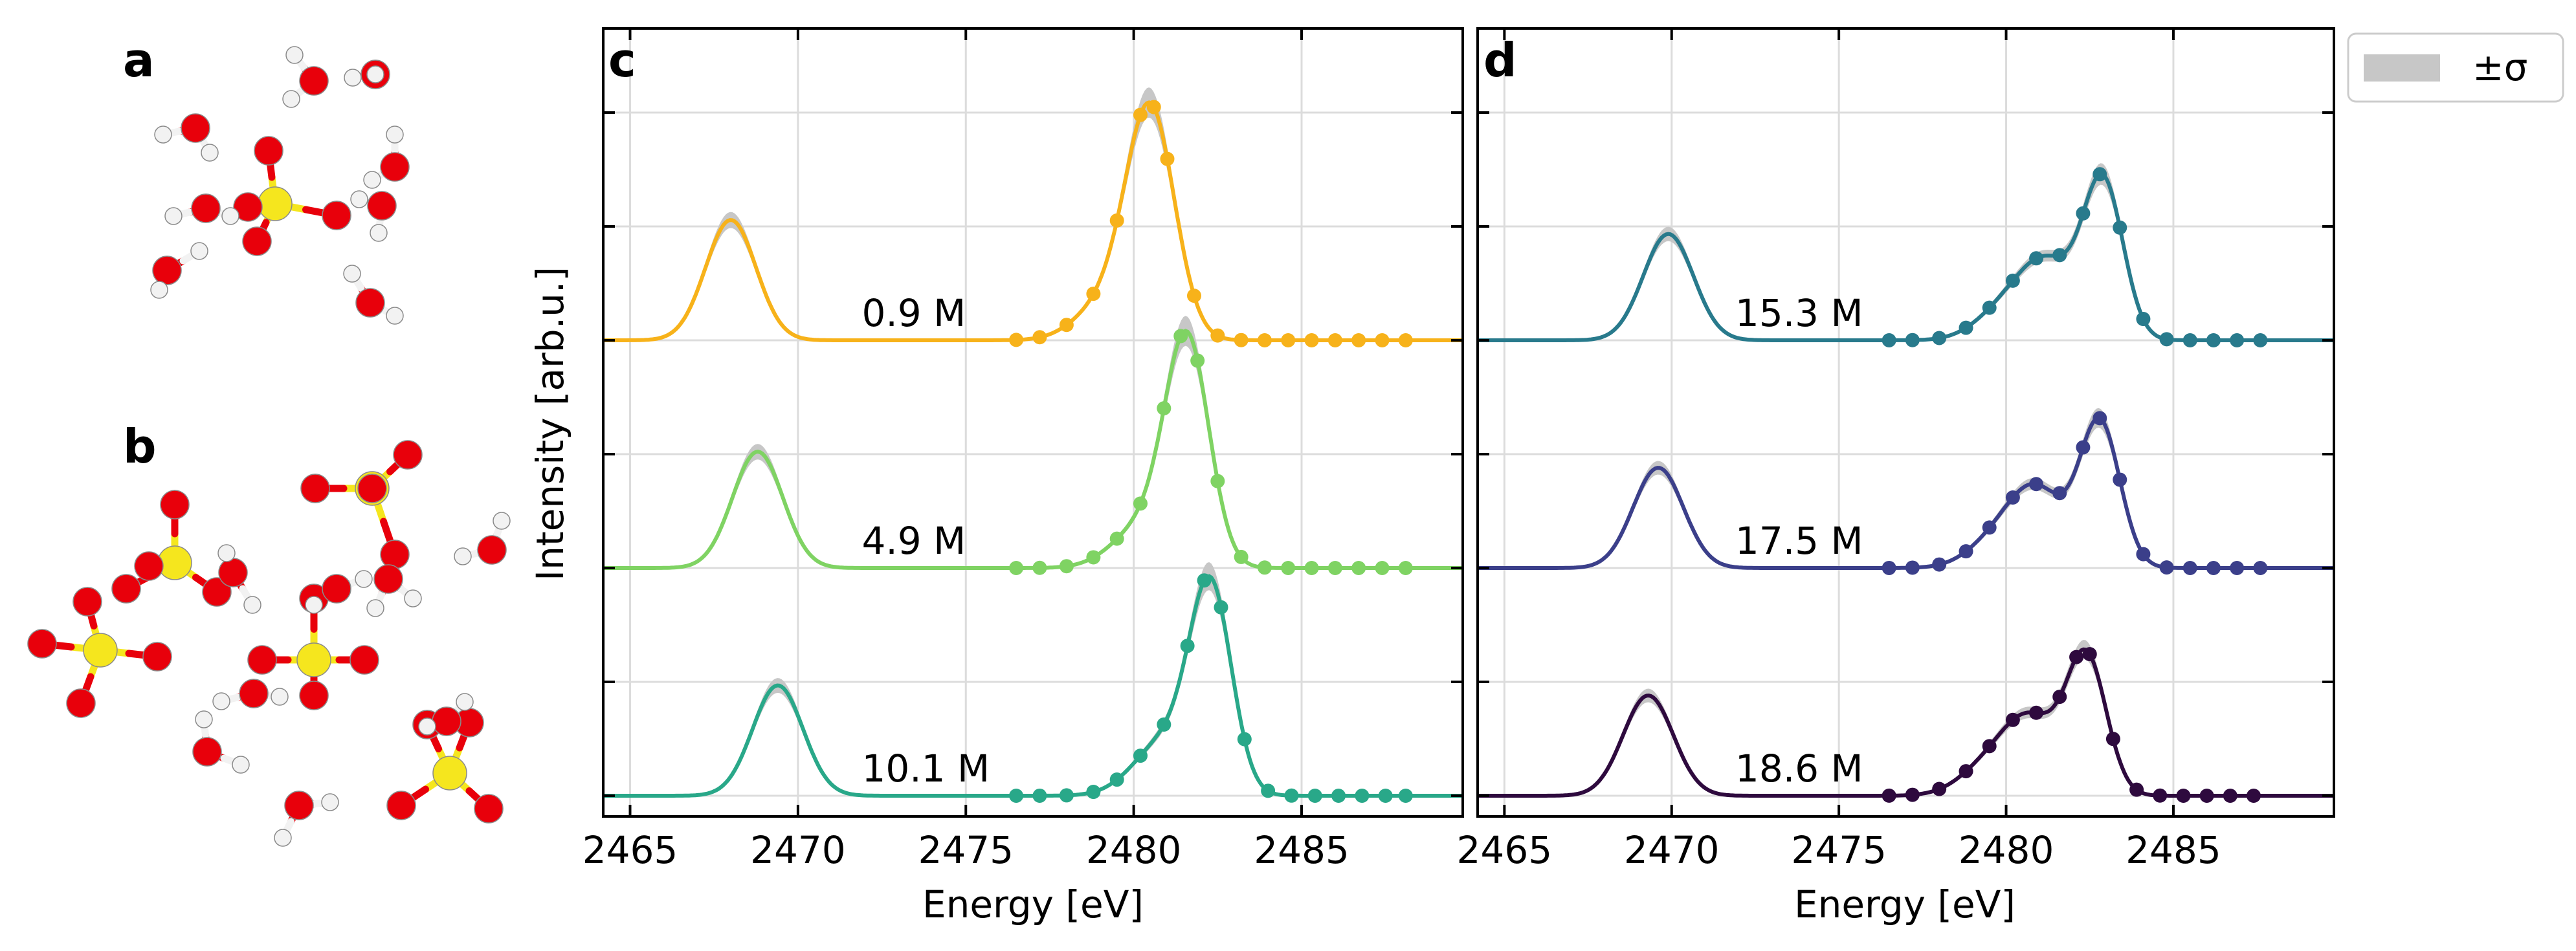 The width and height of the screenshot is (2576, 951). I want to click on data-point-18.6M-10, so click(2112, 739).